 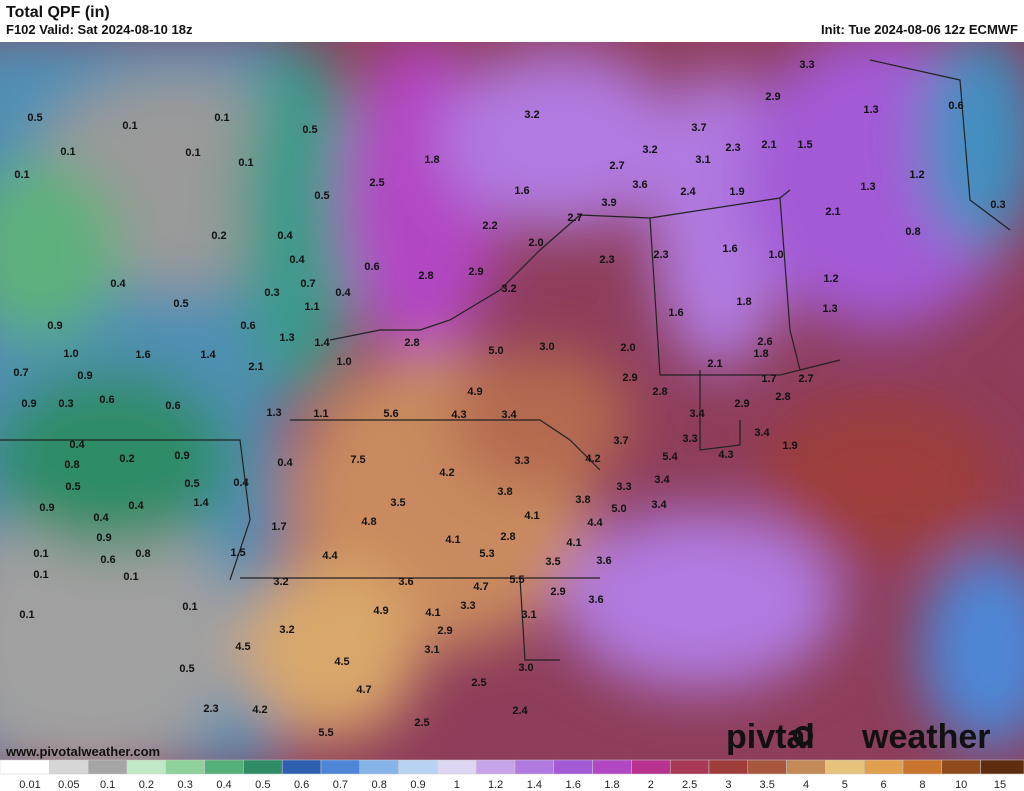 What do you see at coordinates (922, 785) in the screenshot?
I see `colorbar-label: 8` at bounding box center [922, 785].